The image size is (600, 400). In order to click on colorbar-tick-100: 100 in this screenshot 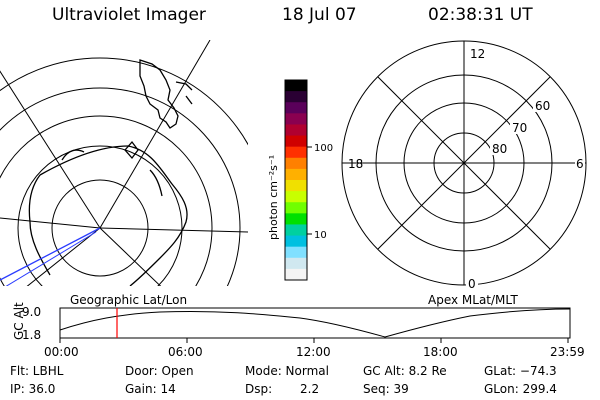, I will do `click(323, 148)`.